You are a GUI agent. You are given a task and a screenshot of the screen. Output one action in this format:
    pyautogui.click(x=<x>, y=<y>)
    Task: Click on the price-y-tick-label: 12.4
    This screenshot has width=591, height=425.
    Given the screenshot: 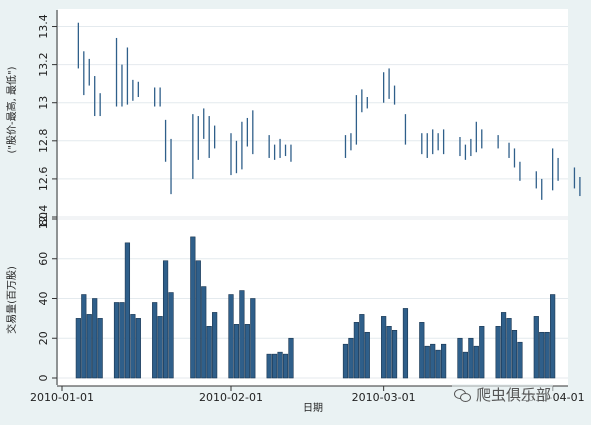 What is the action you would take?
    pyautogui.click(x=43, y=217)
    